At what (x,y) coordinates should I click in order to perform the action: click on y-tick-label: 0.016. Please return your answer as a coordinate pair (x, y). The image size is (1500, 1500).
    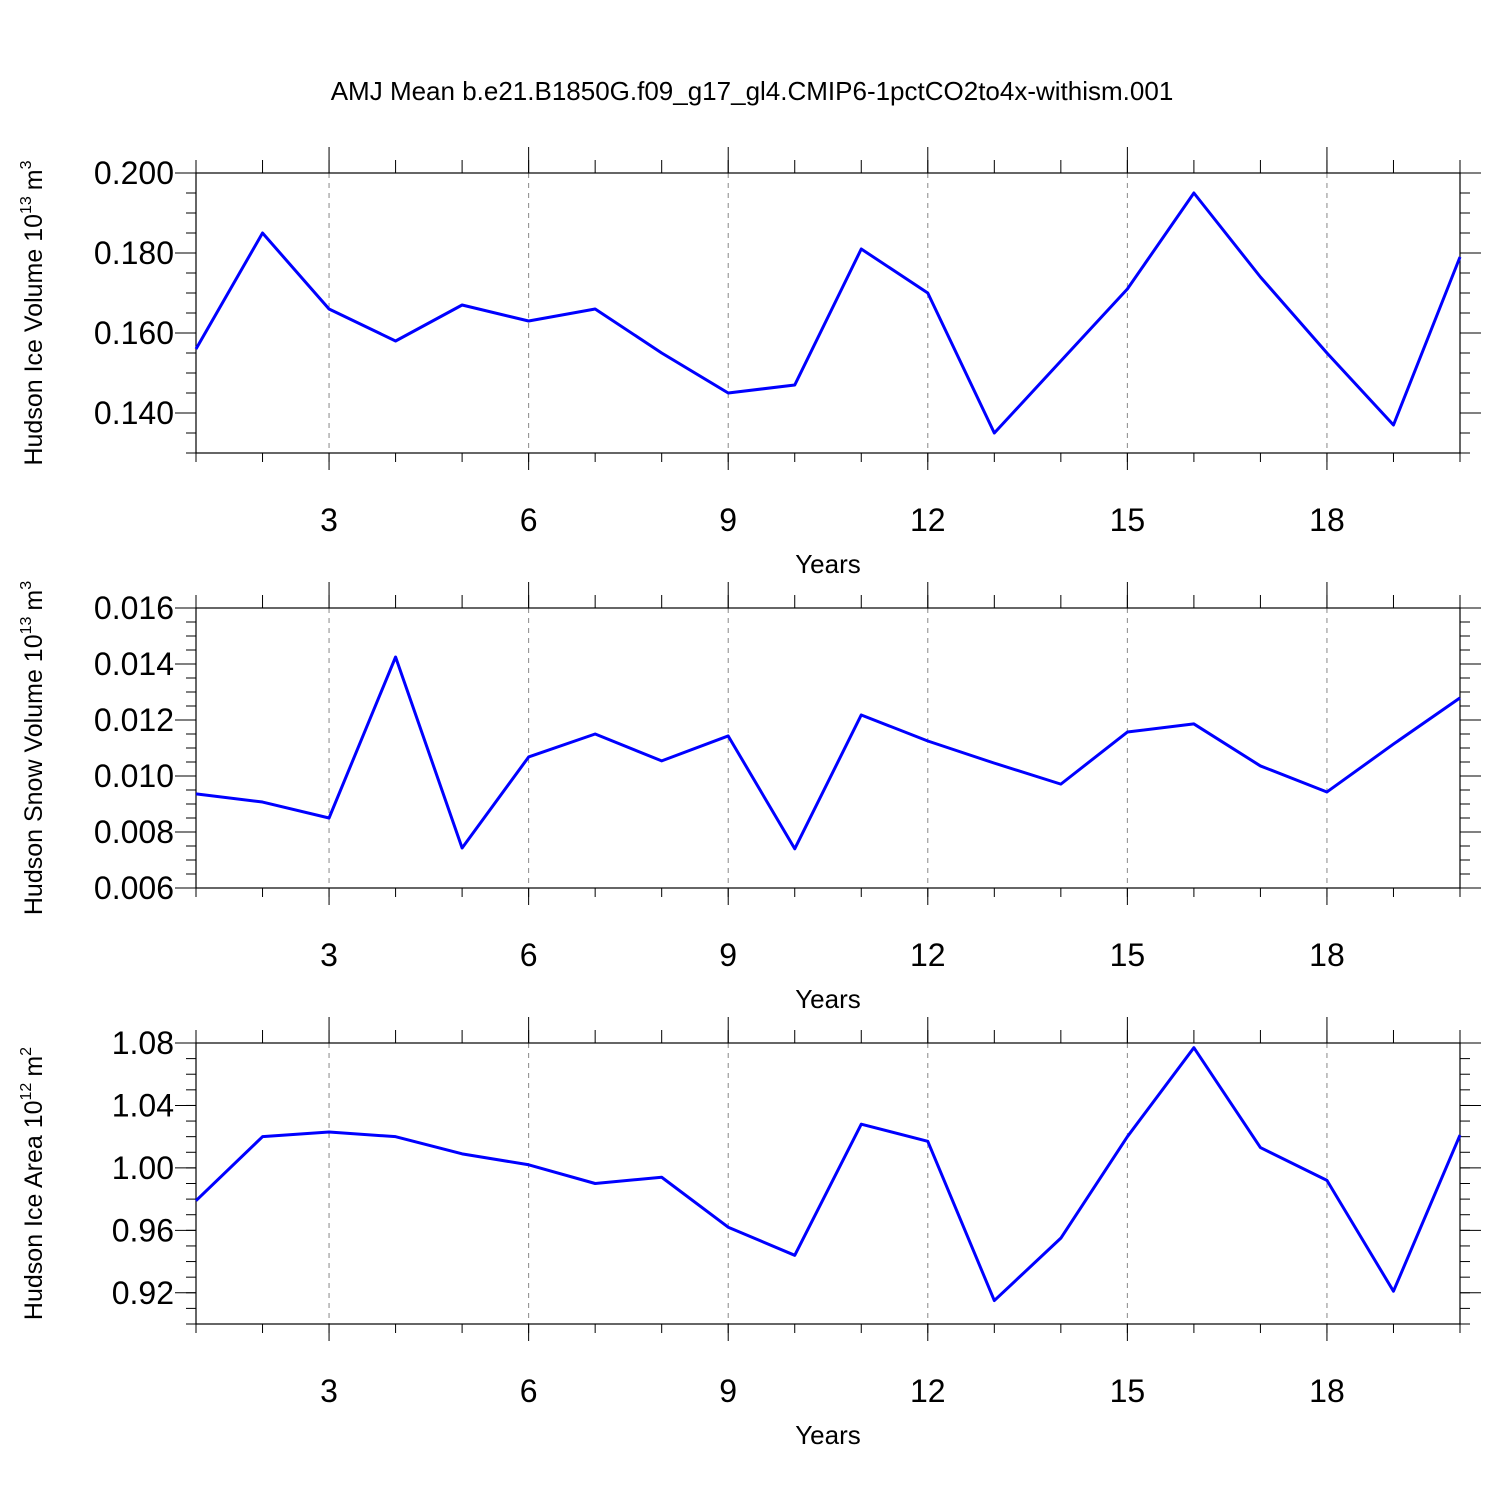
    Looking at the image, I should click on (134, 608).